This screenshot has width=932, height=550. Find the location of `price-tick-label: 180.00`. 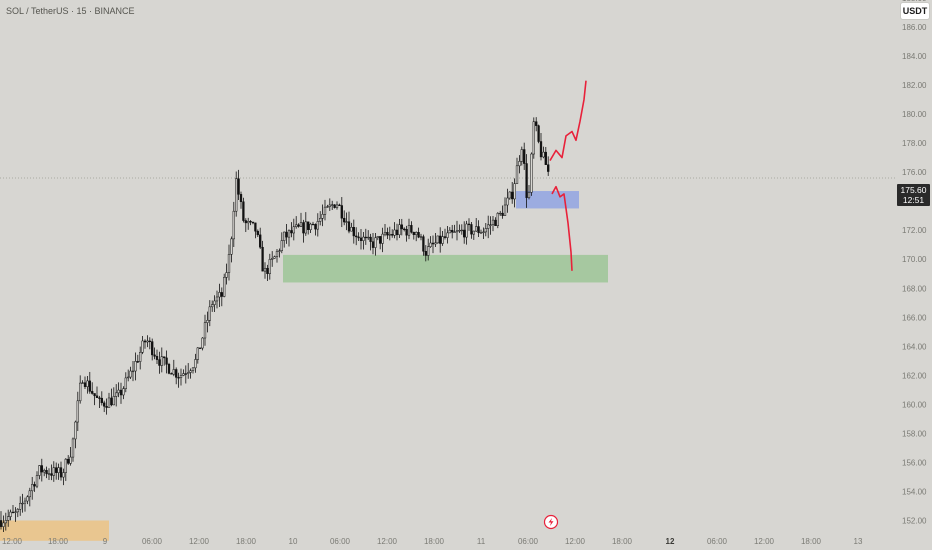

price-tick-label: 180.00 is located at coordinates (914, 114).